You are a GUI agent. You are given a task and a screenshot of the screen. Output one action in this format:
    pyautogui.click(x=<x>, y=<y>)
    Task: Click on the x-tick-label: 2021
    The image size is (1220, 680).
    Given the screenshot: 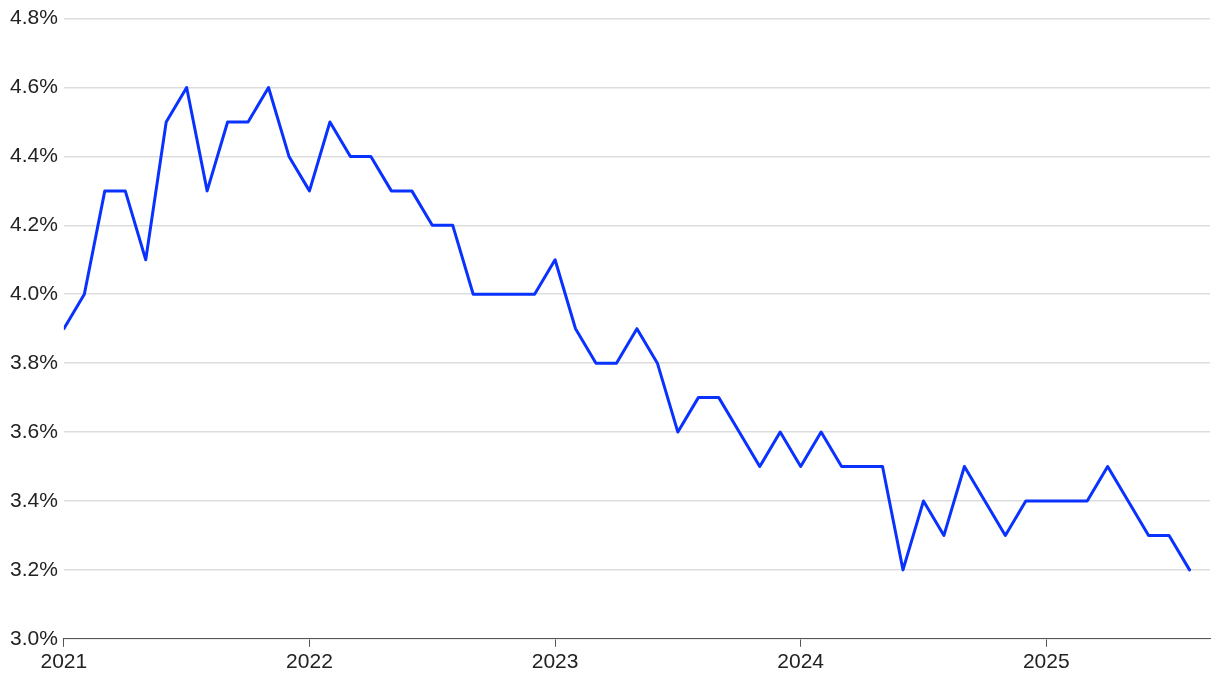 What is the action you would take?
    pyautogui.click(x=64, y=661)
    